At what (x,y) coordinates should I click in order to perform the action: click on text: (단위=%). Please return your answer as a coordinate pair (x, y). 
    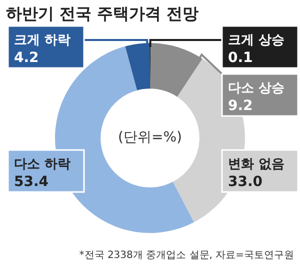
    Looking at the image, I should click on (150, 138).